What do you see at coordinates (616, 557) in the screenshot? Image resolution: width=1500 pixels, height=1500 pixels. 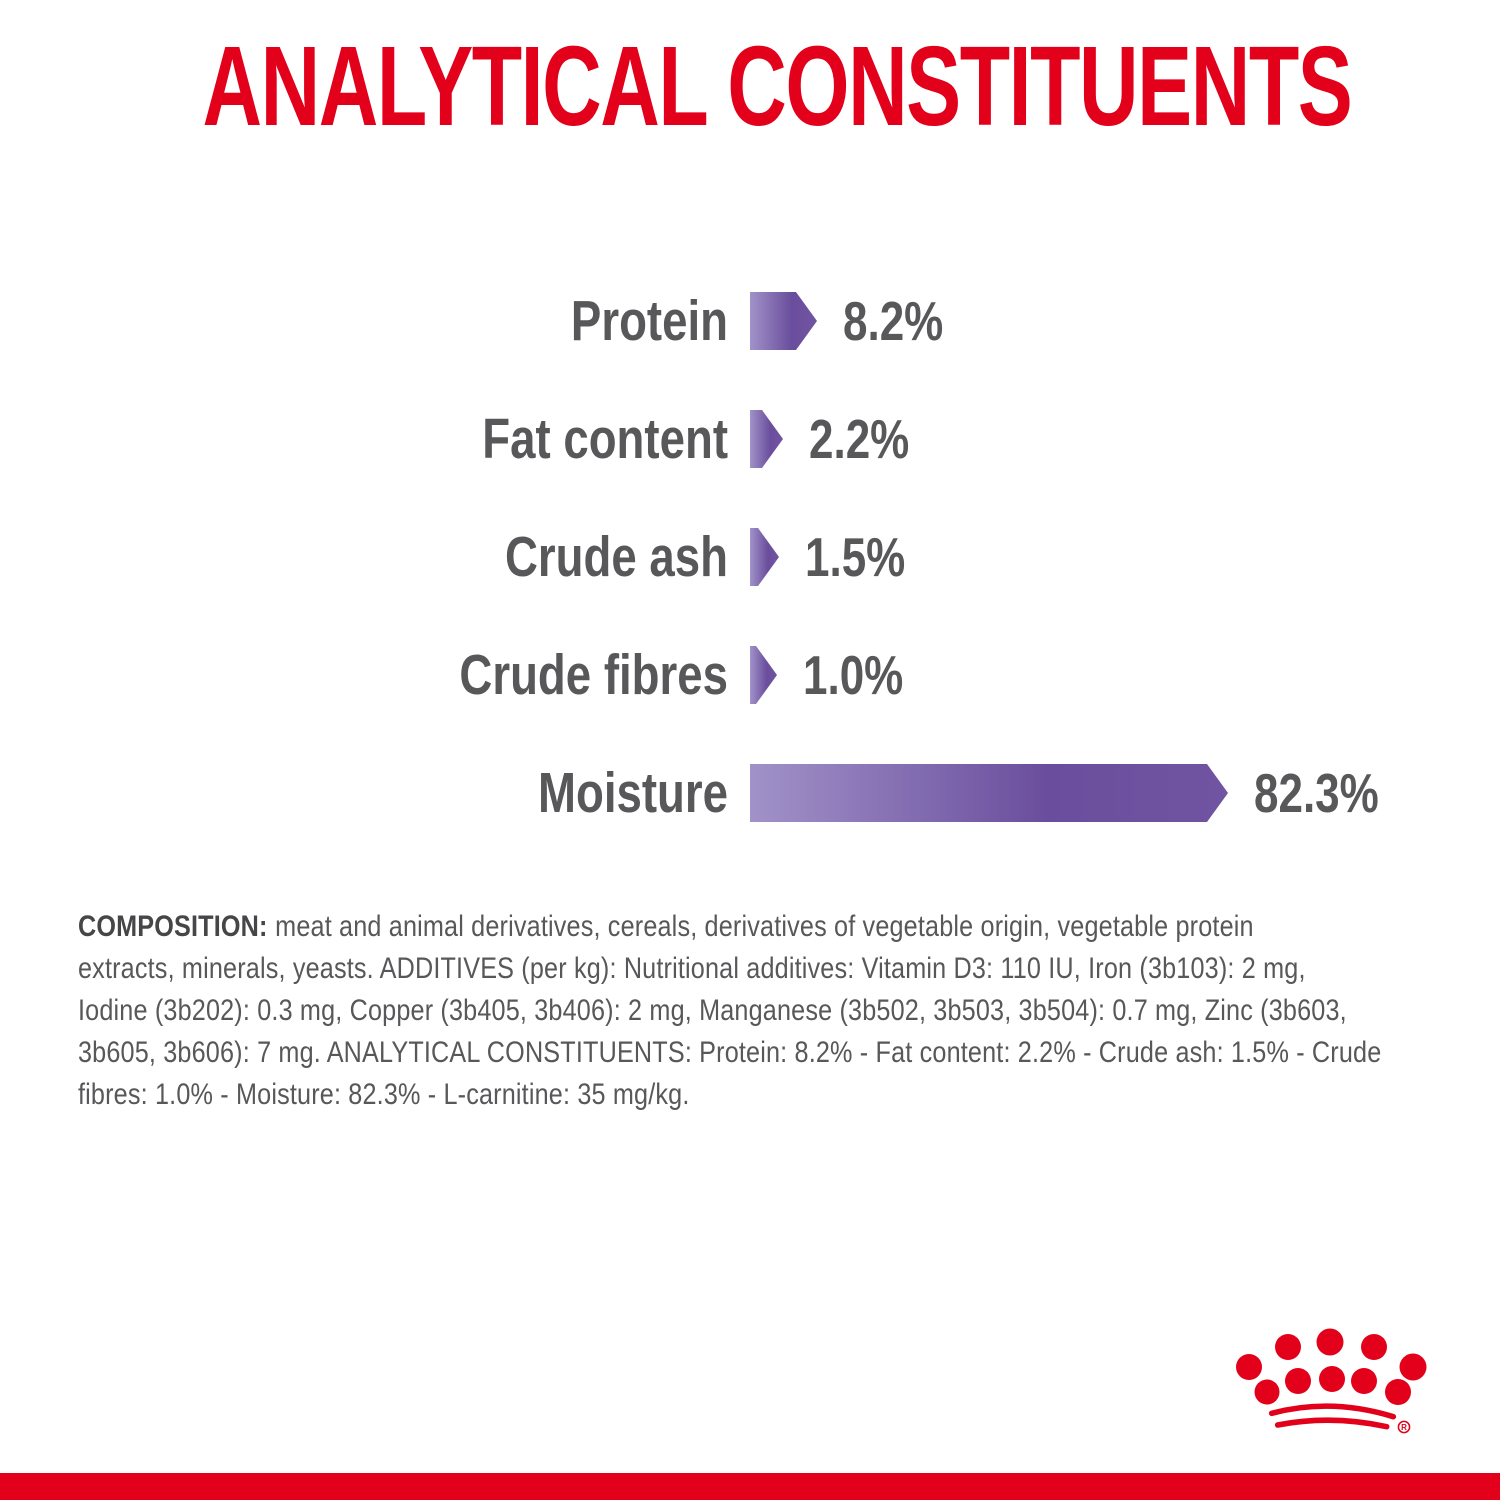 I see `bar-label: Crude ash` at bounding box center [616, 557].